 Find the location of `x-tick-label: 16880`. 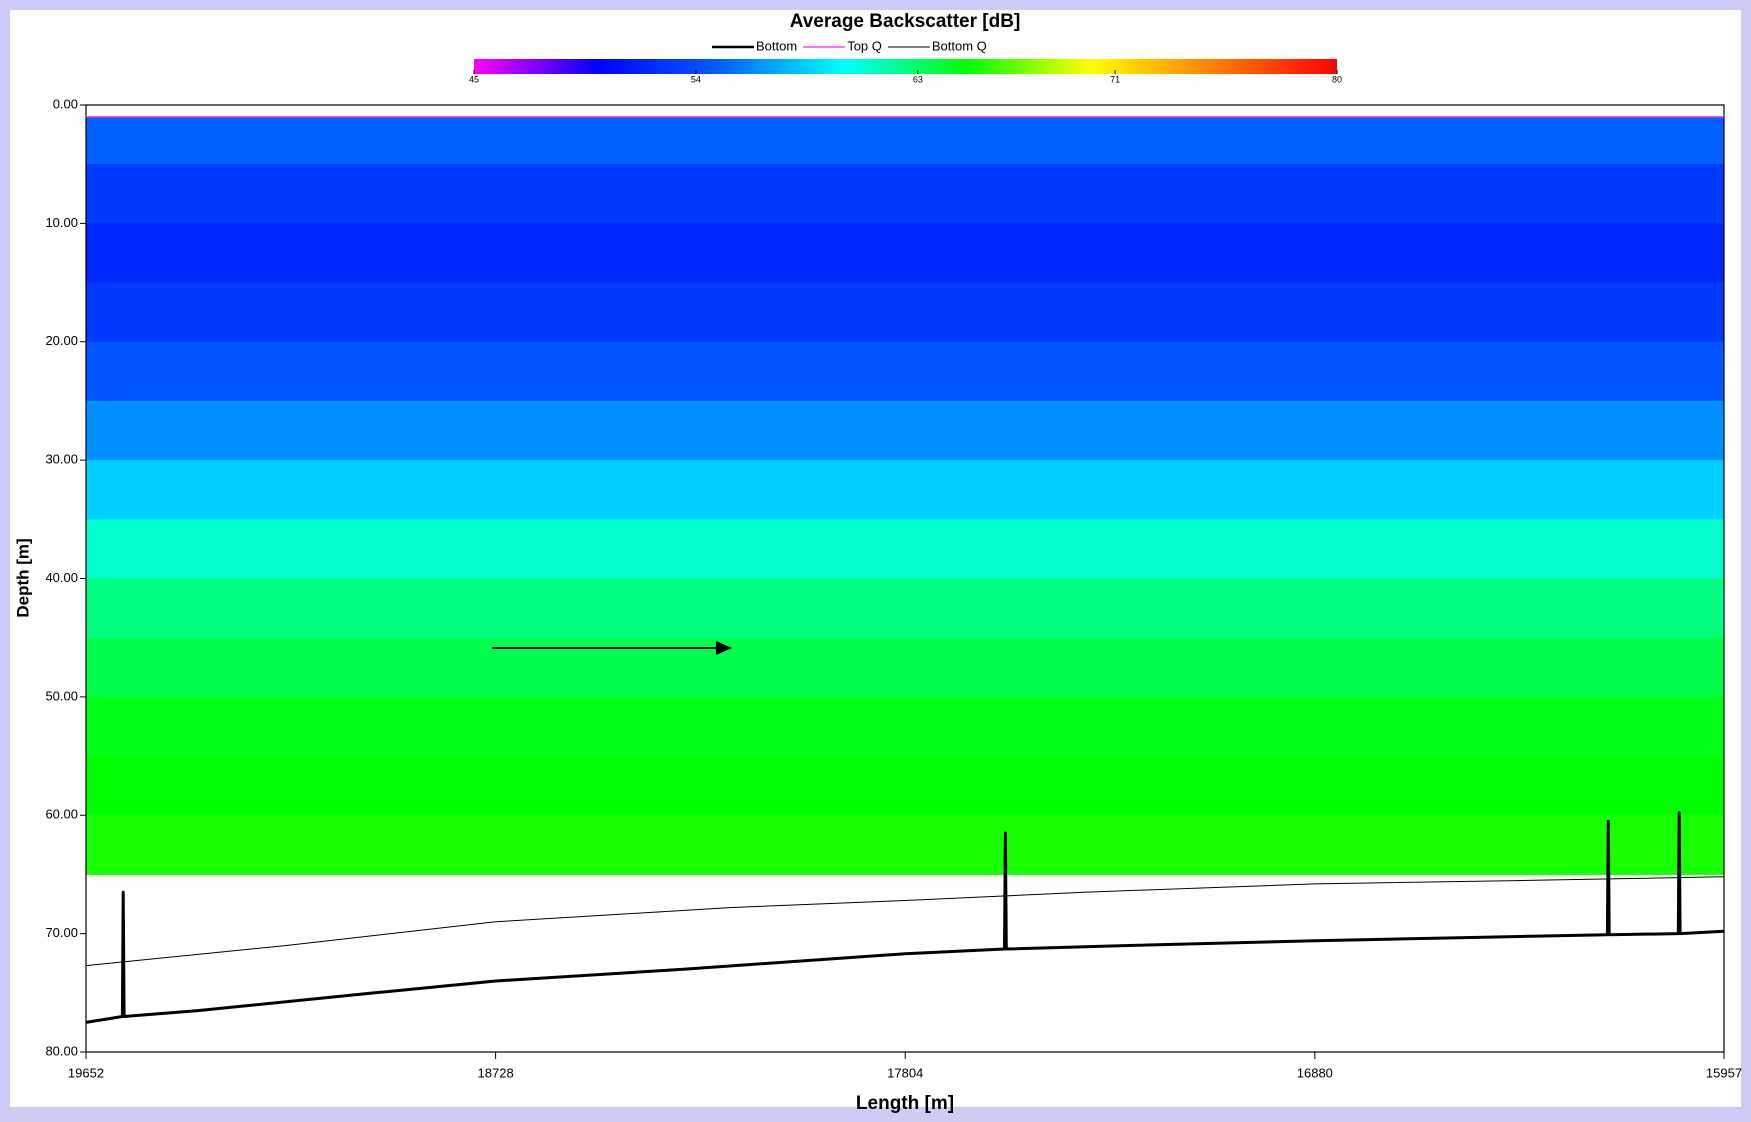

x-tick-label: 16880 is located at coordinates (1315, 1072).